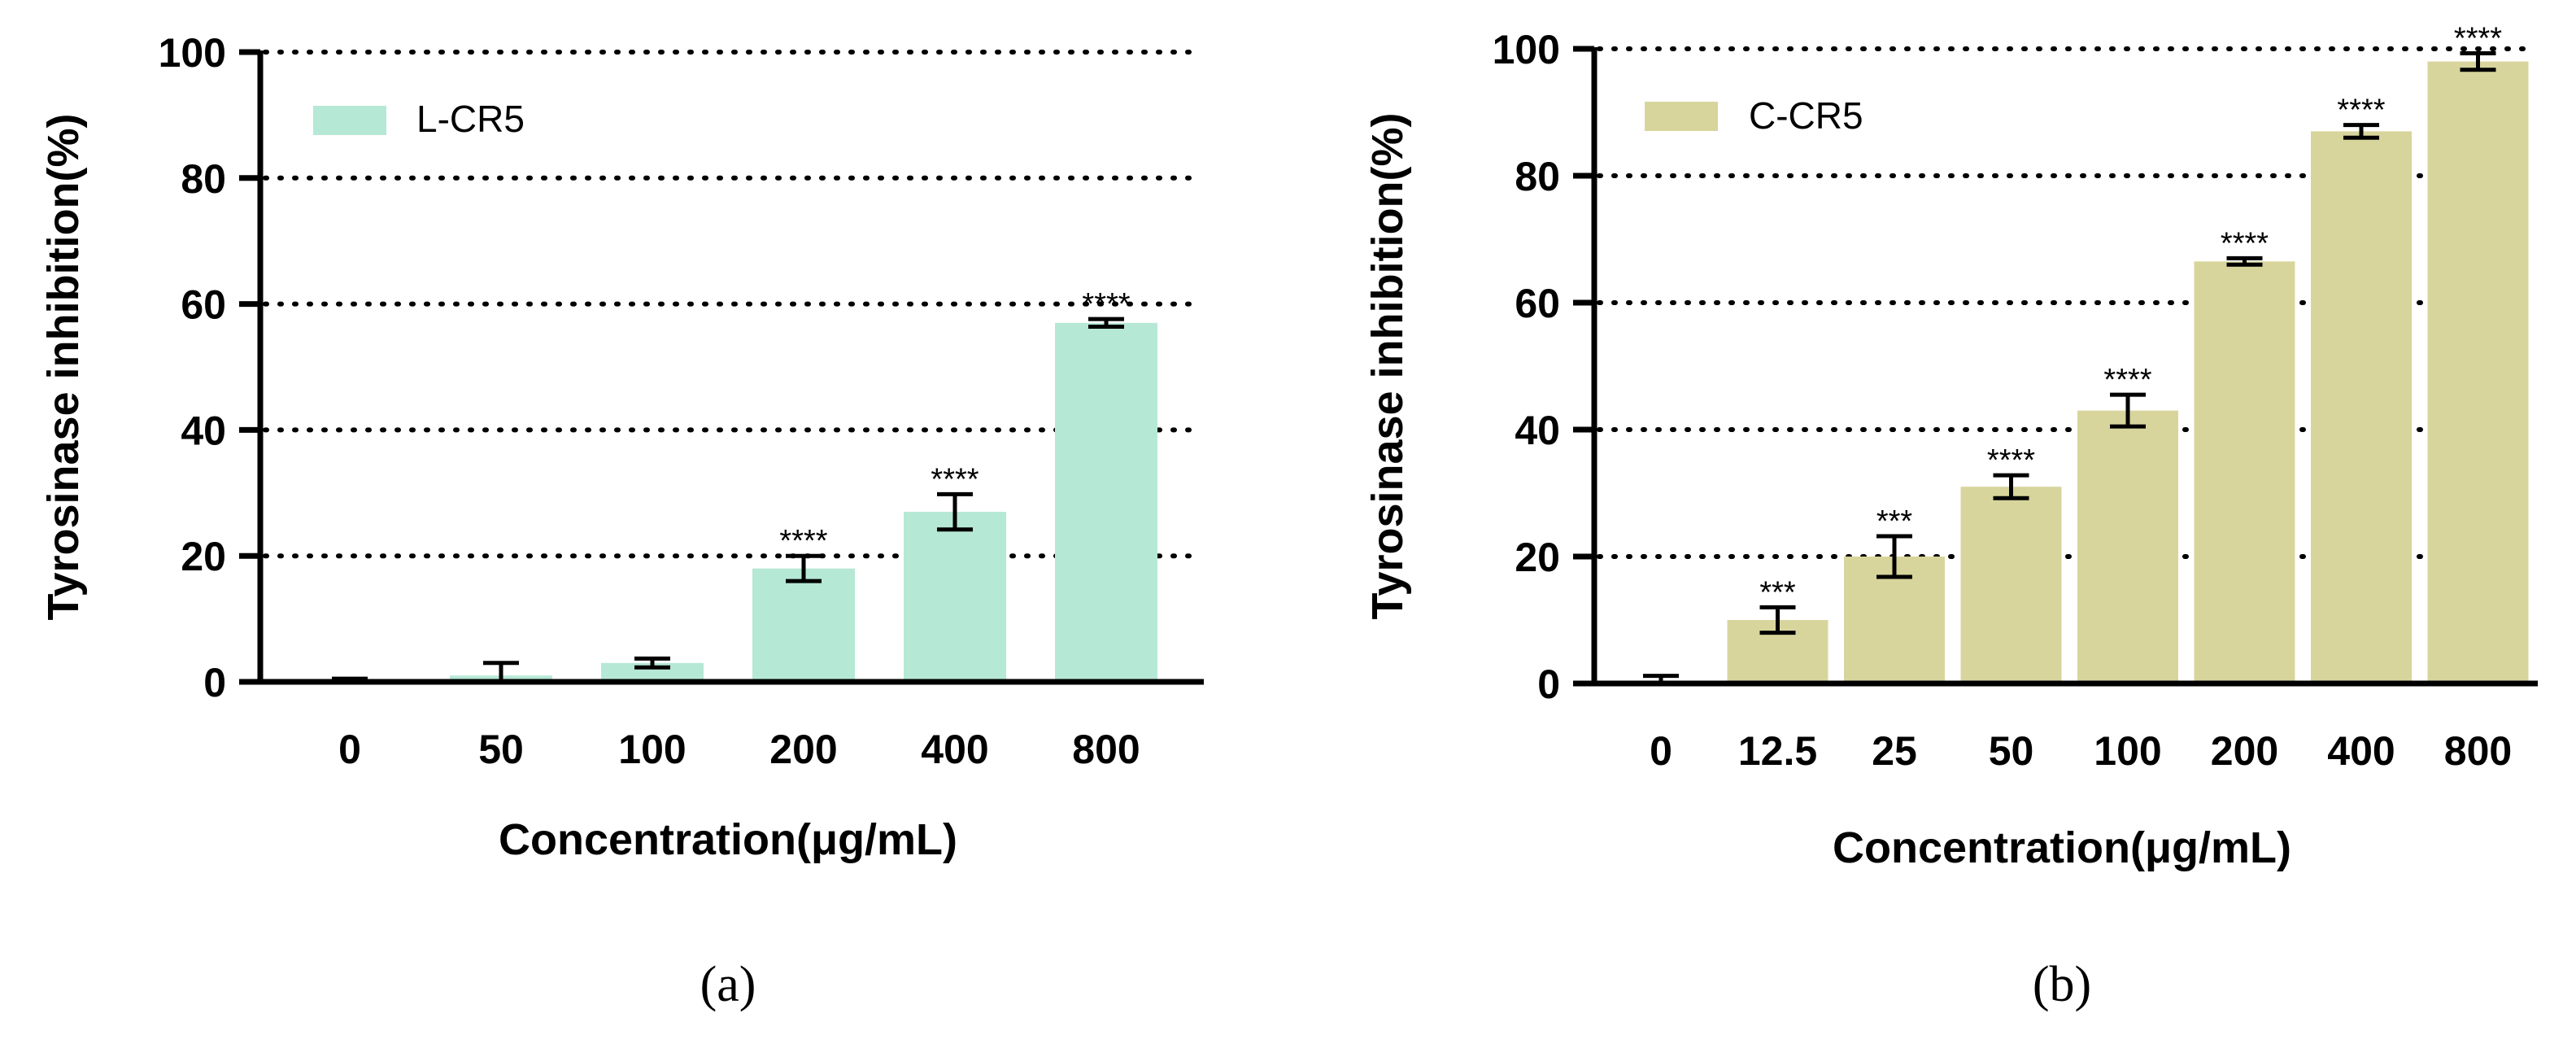 The width and height of the screenshot is (2576, 1048). Describe the element at coordinates (1894, 751) in the screenshot. I see `x-tick-label: 25` at that location.